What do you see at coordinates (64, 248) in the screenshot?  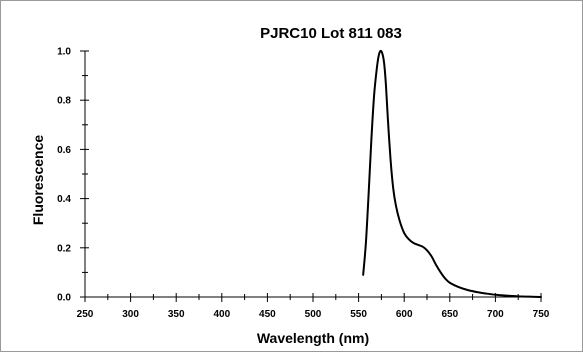 I see `y-tick-label: 0.2` at bounding box center [64, 248].